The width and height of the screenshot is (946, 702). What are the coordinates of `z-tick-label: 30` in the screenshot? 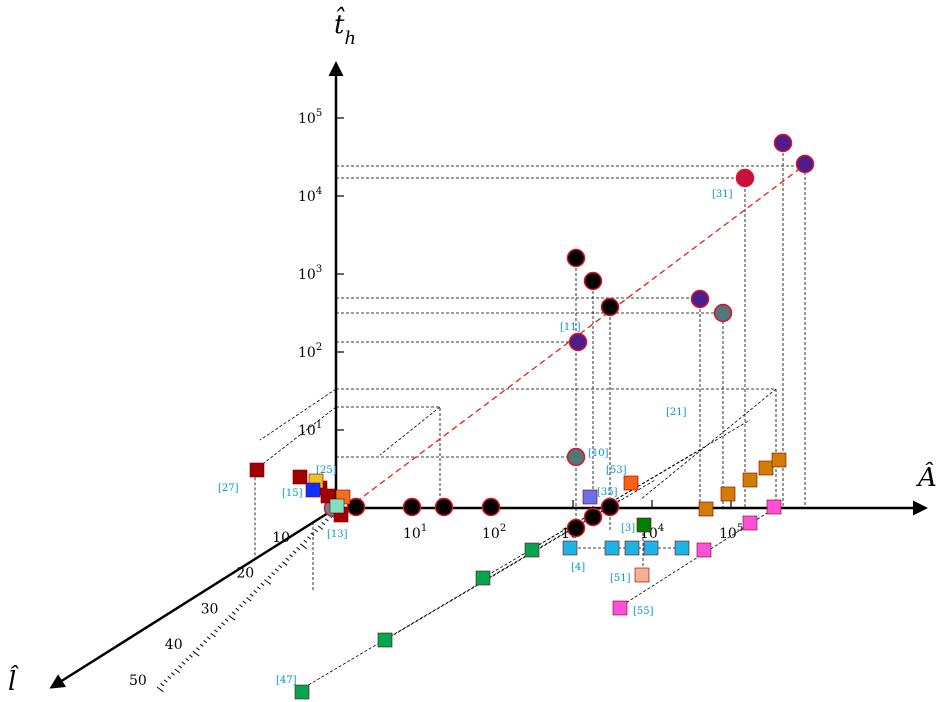 It's located at (210, 609).